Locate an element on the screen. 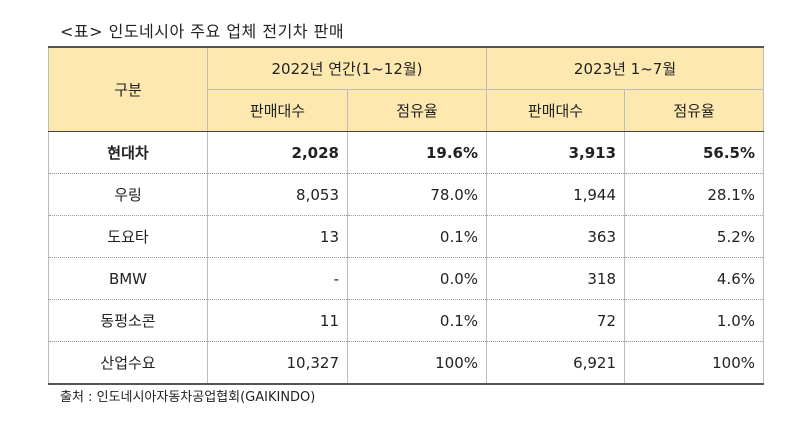 The width and height of the screenshot is (799, 436). table-row-total: 산업수요 10,327 100% 6,921 100% is located at coordinates (406, 363).